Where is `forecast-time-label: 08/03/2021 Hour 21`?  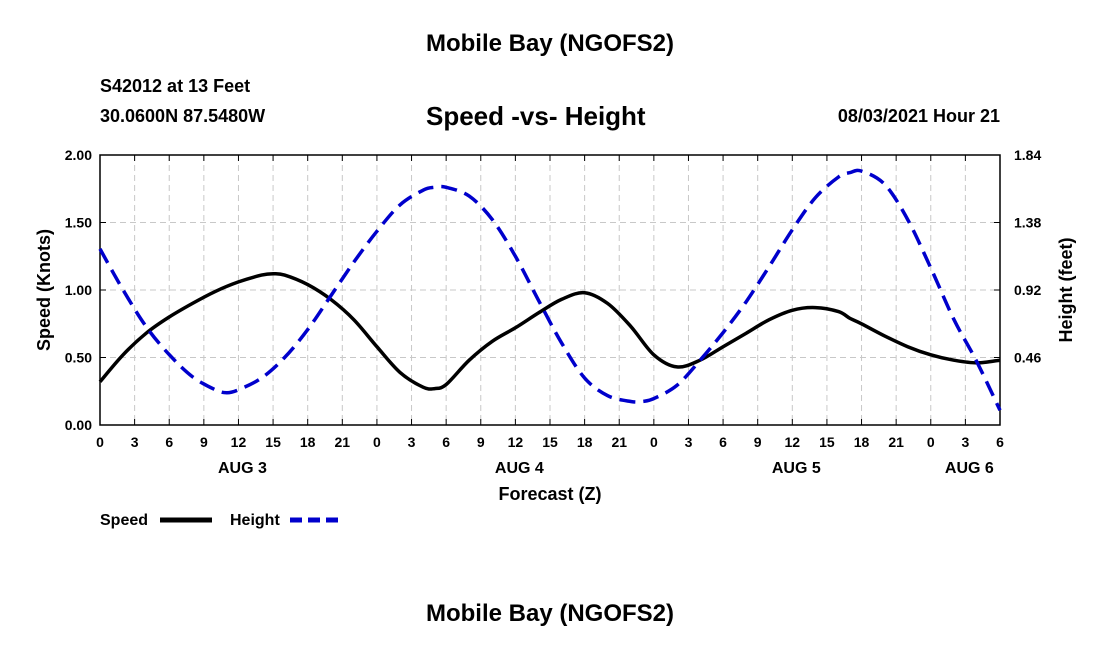
forecast-time-label: 08/03/2021 Hour 21 is located at coordinates (918, 116).